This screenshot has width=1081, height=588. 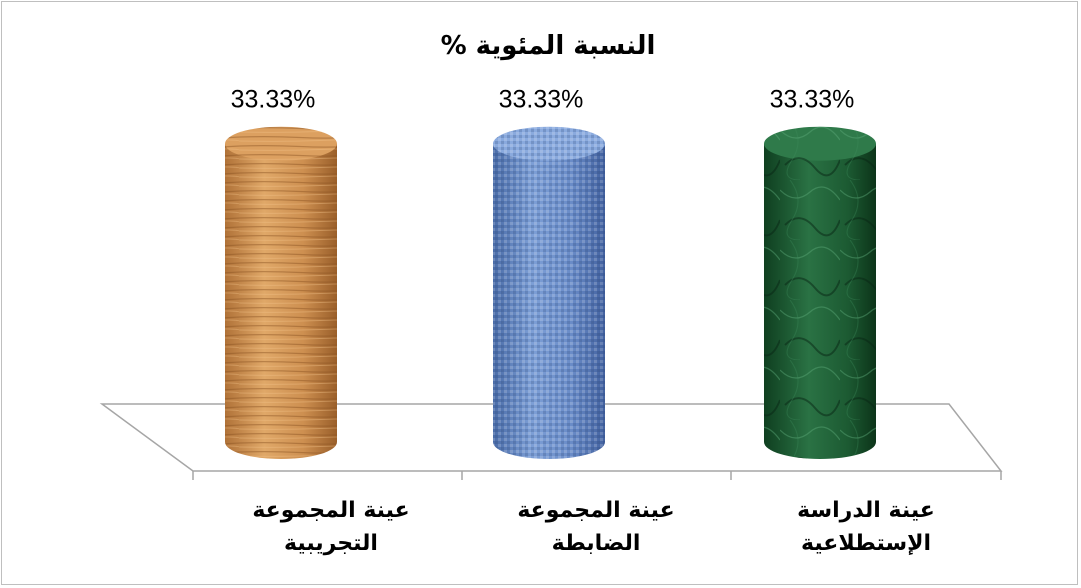 I want to click on category-label: التجريبية, so click(x=331, y=543).